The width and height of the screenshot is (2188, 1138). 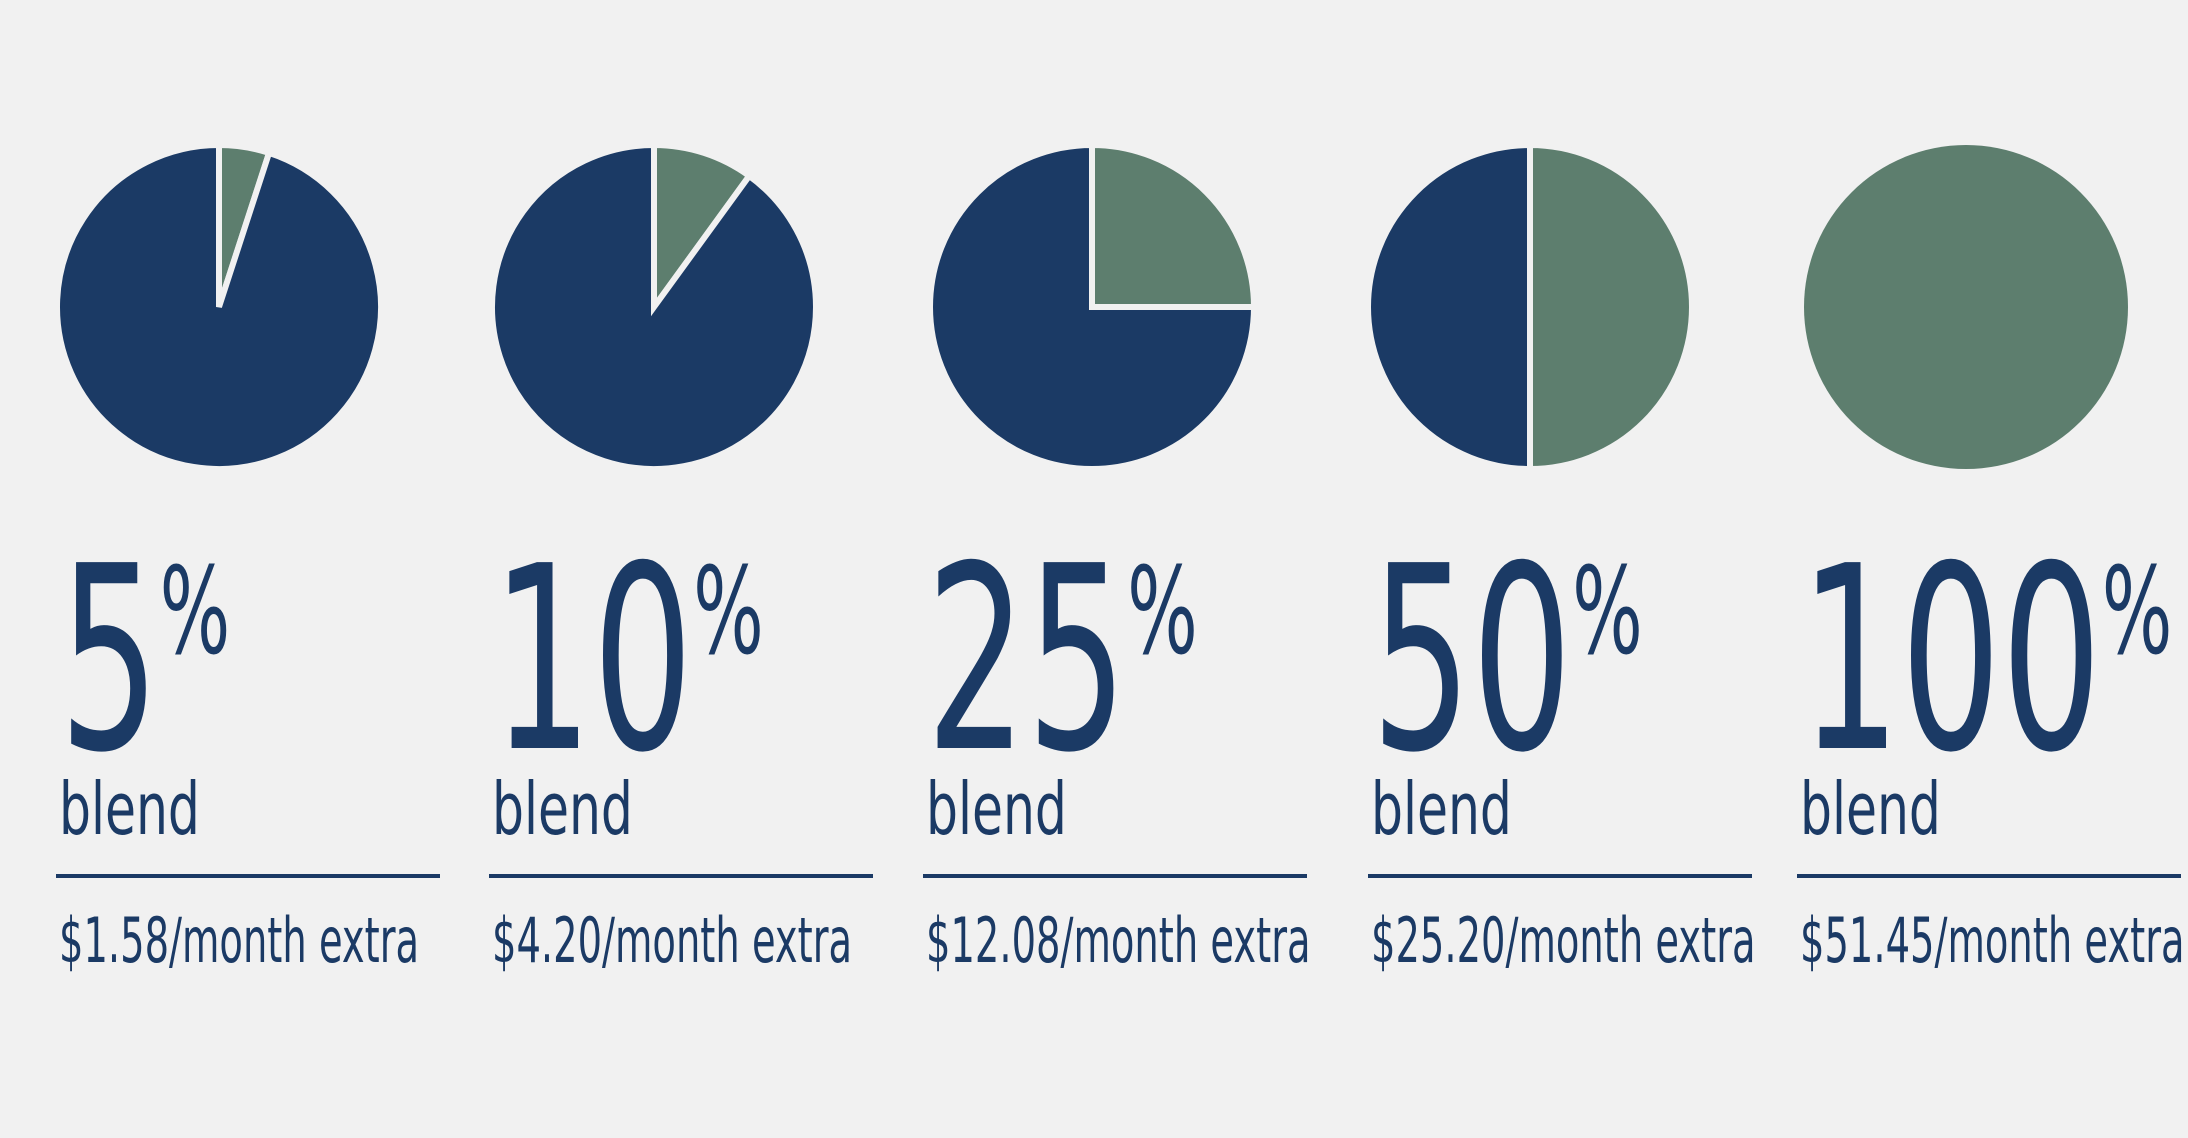 I want to click on caption-group: $4.20/month extra, so click(x=672, y=942).